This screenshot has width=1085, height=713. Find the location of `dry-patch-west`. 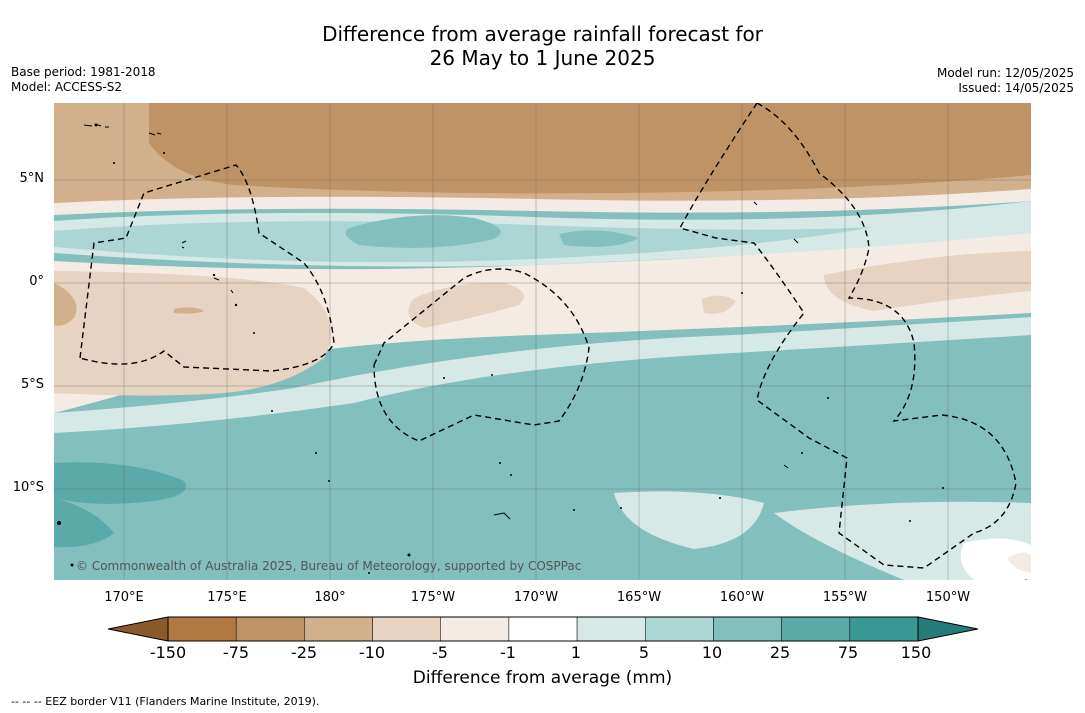

dry-patch-west is located at coordinates (192, 333).